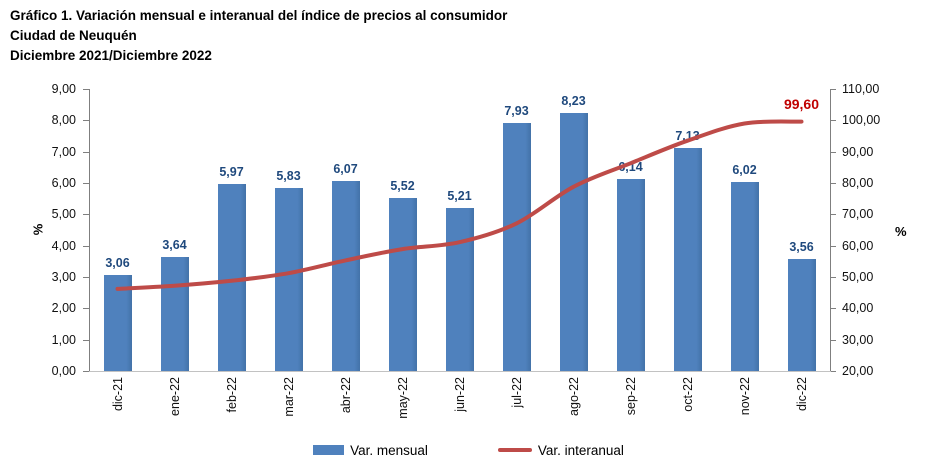  What do you see at coordinates (580, 450) in the screenshot?
I see `legend-line-label: Var. interanual` at bounding box center [580, 450].